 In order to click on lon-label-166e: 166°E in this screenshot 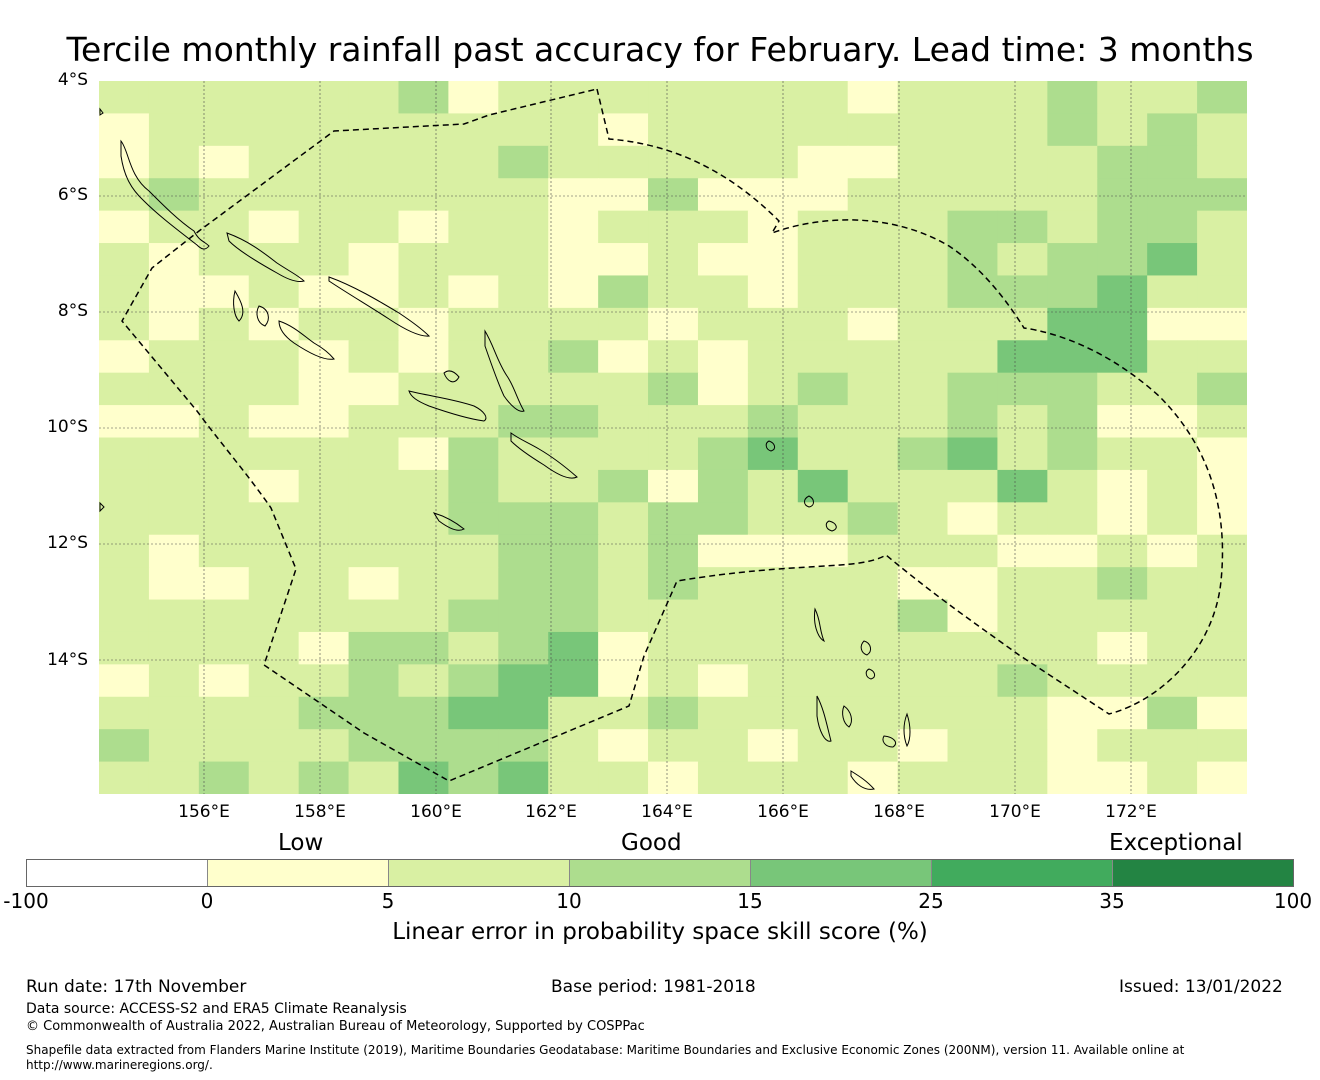, I will do `click(783, 812)`.